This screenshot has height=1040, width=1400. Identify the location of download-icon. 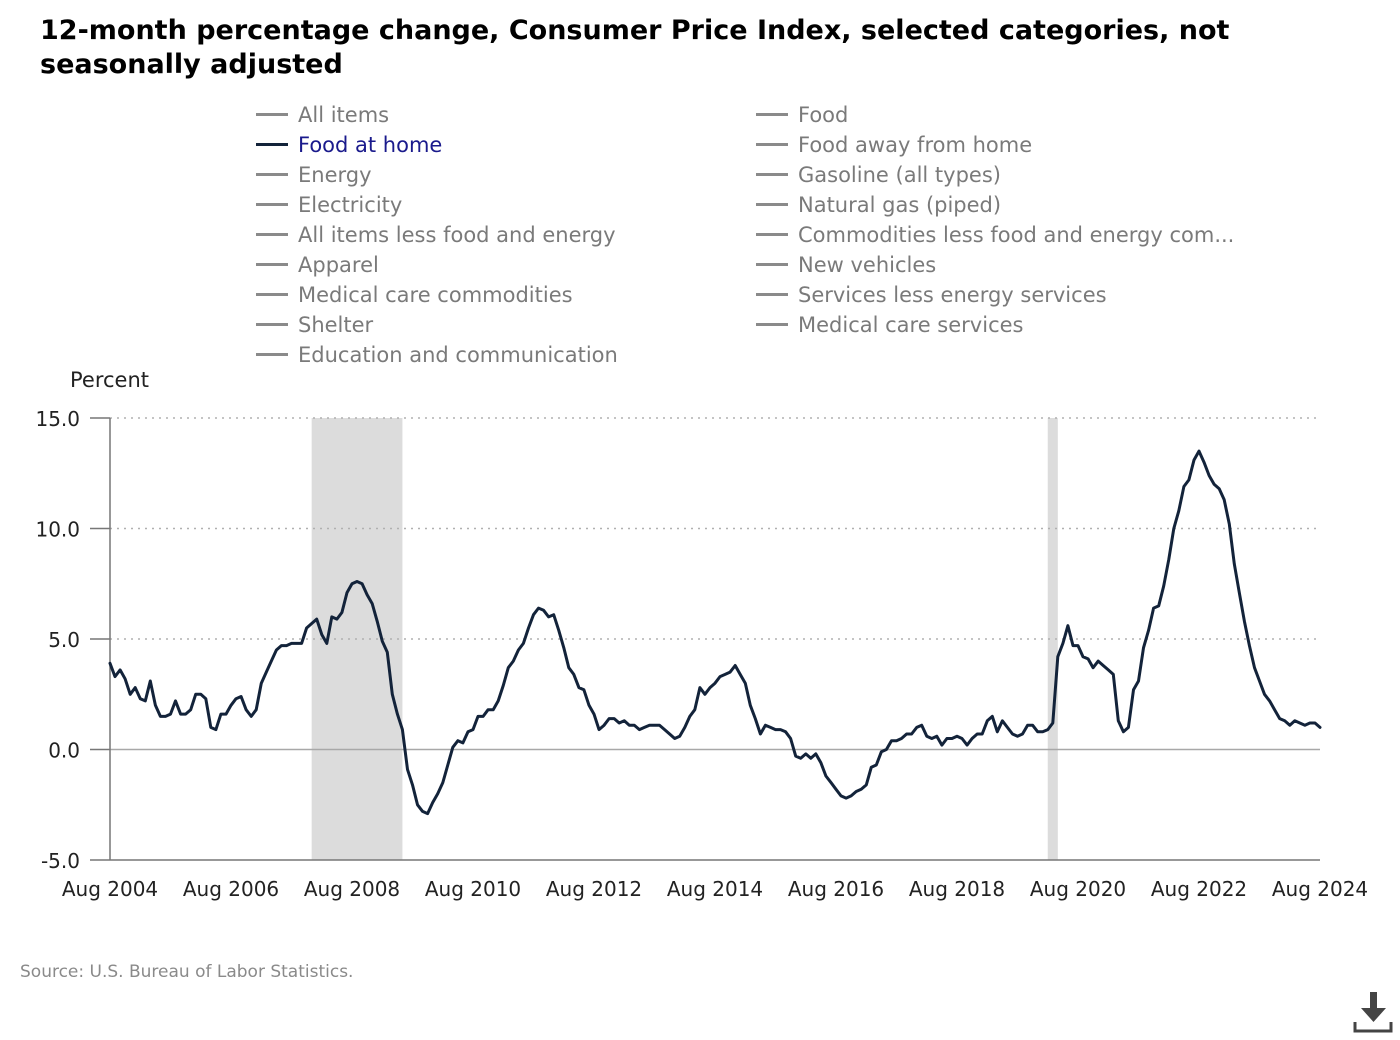
(1373, 1012).